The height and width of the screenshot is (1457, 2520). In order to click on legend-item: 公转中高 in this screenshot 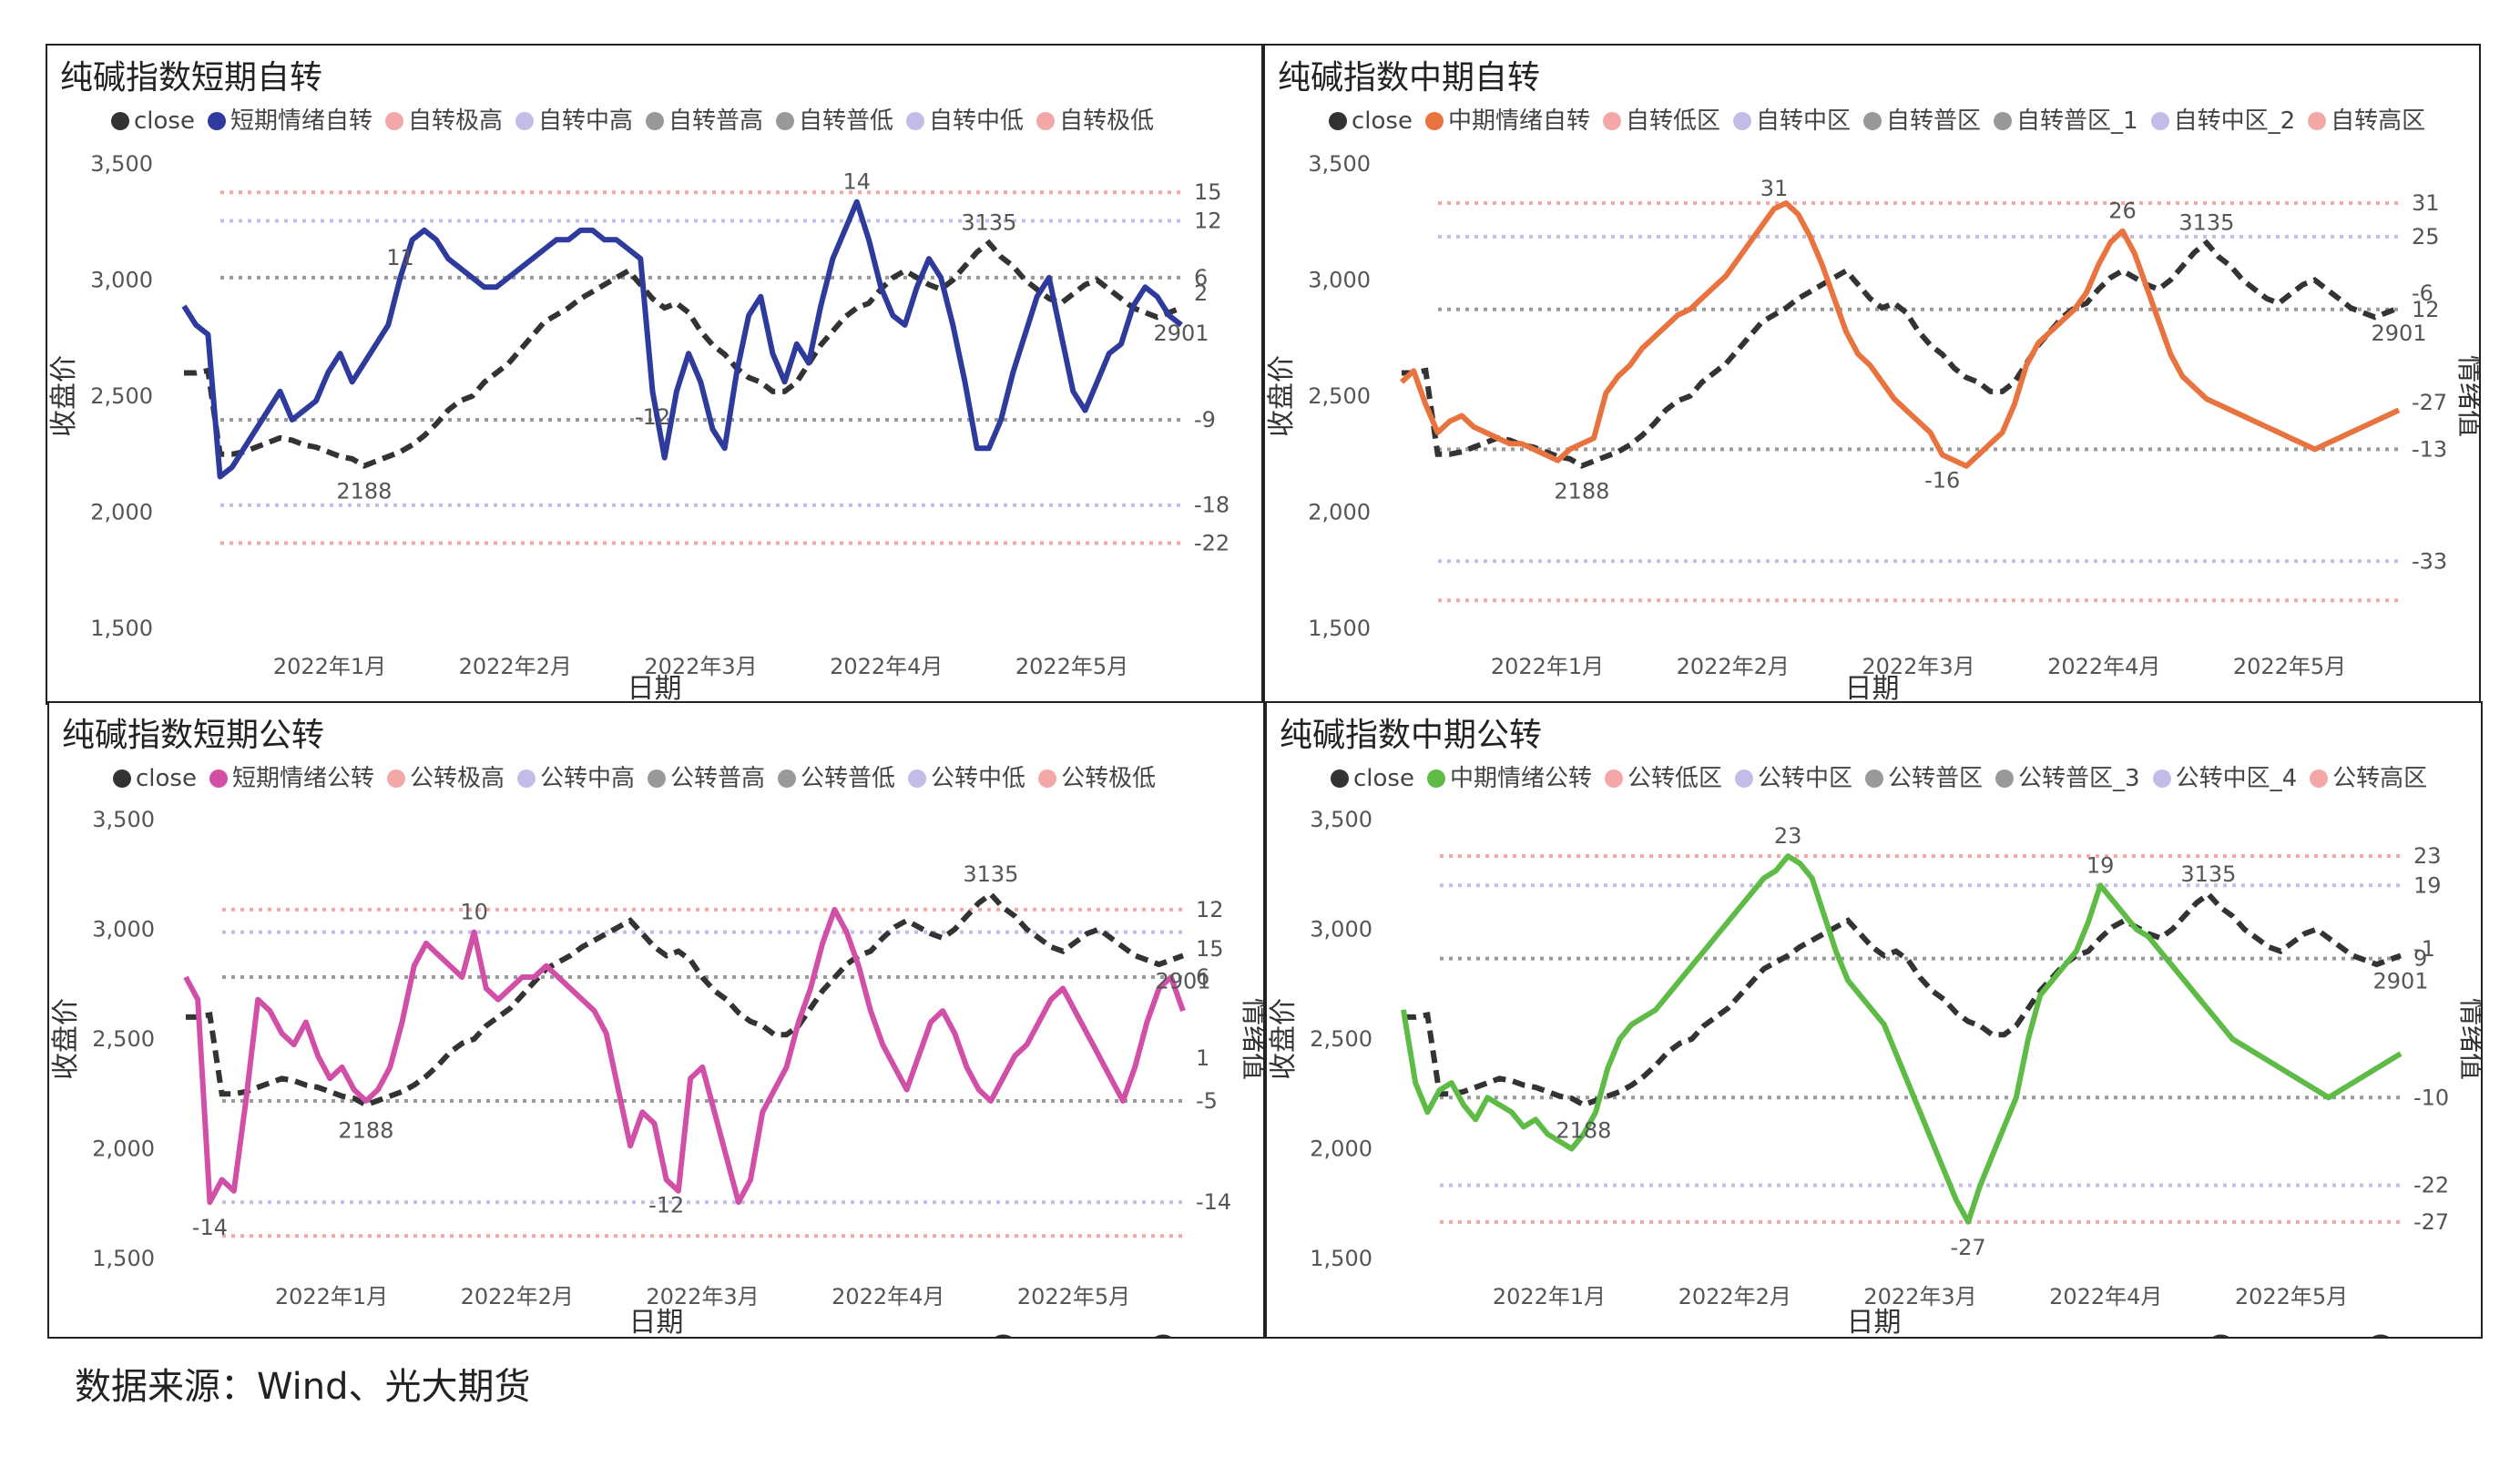, I will do `click(576, 776)`.